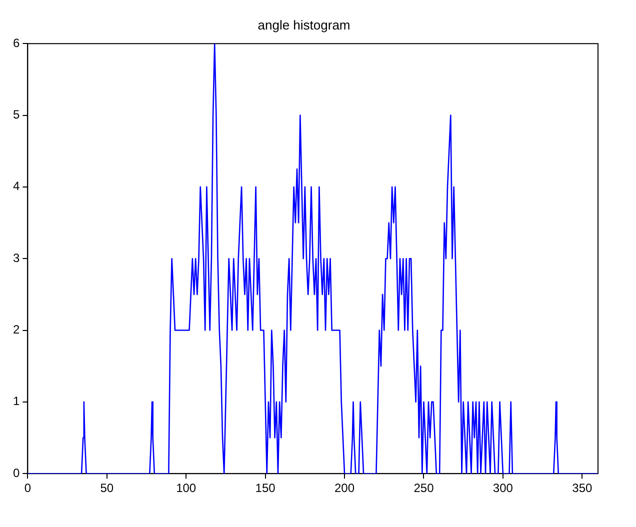  I want to click on x-tick-label: 200, so click(344, 488).